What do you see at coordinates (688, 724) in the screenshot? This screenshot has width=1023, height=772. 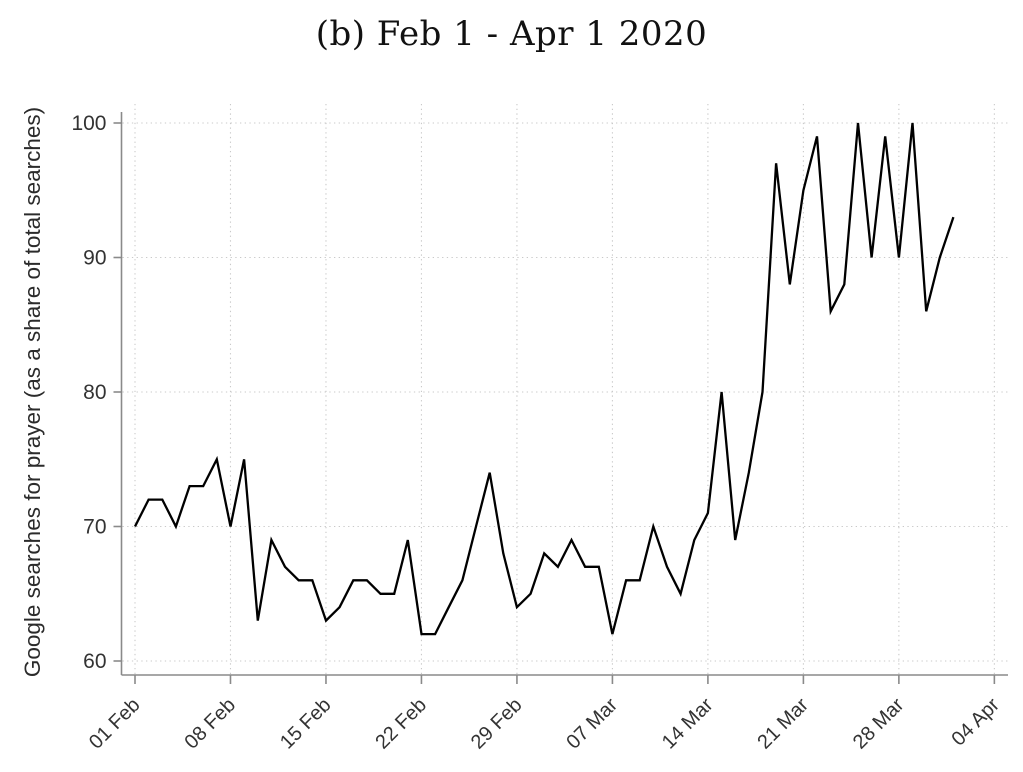 I see `svg-text: 14 Mar` at bounding box center [688, 724].